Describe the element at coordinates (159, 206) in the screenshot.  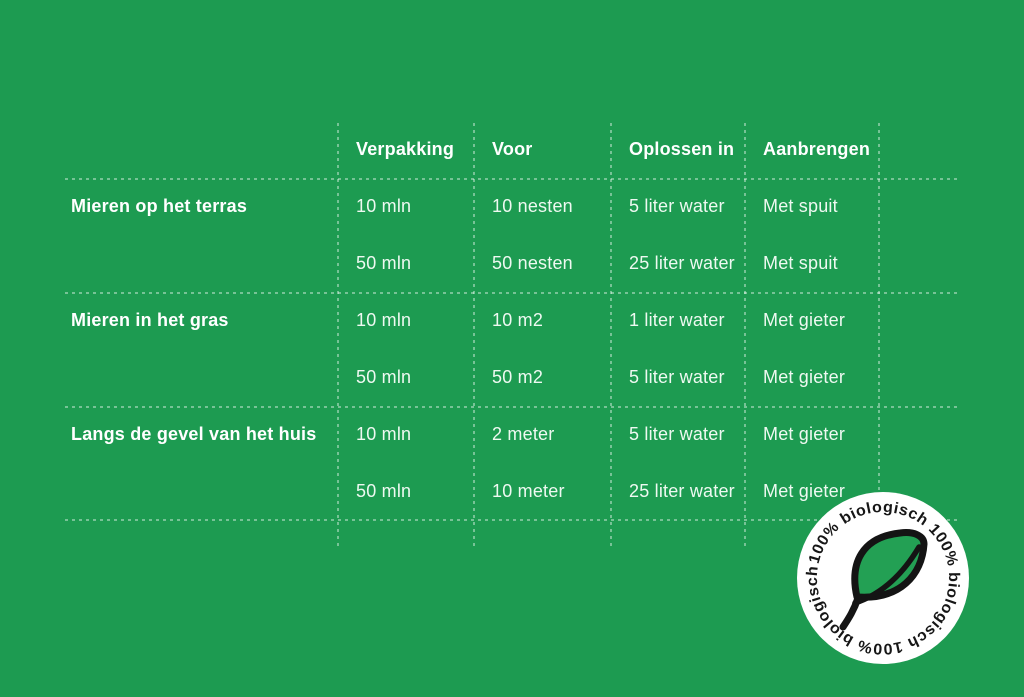
I see `row-label: Mieren op het terras` at that location.